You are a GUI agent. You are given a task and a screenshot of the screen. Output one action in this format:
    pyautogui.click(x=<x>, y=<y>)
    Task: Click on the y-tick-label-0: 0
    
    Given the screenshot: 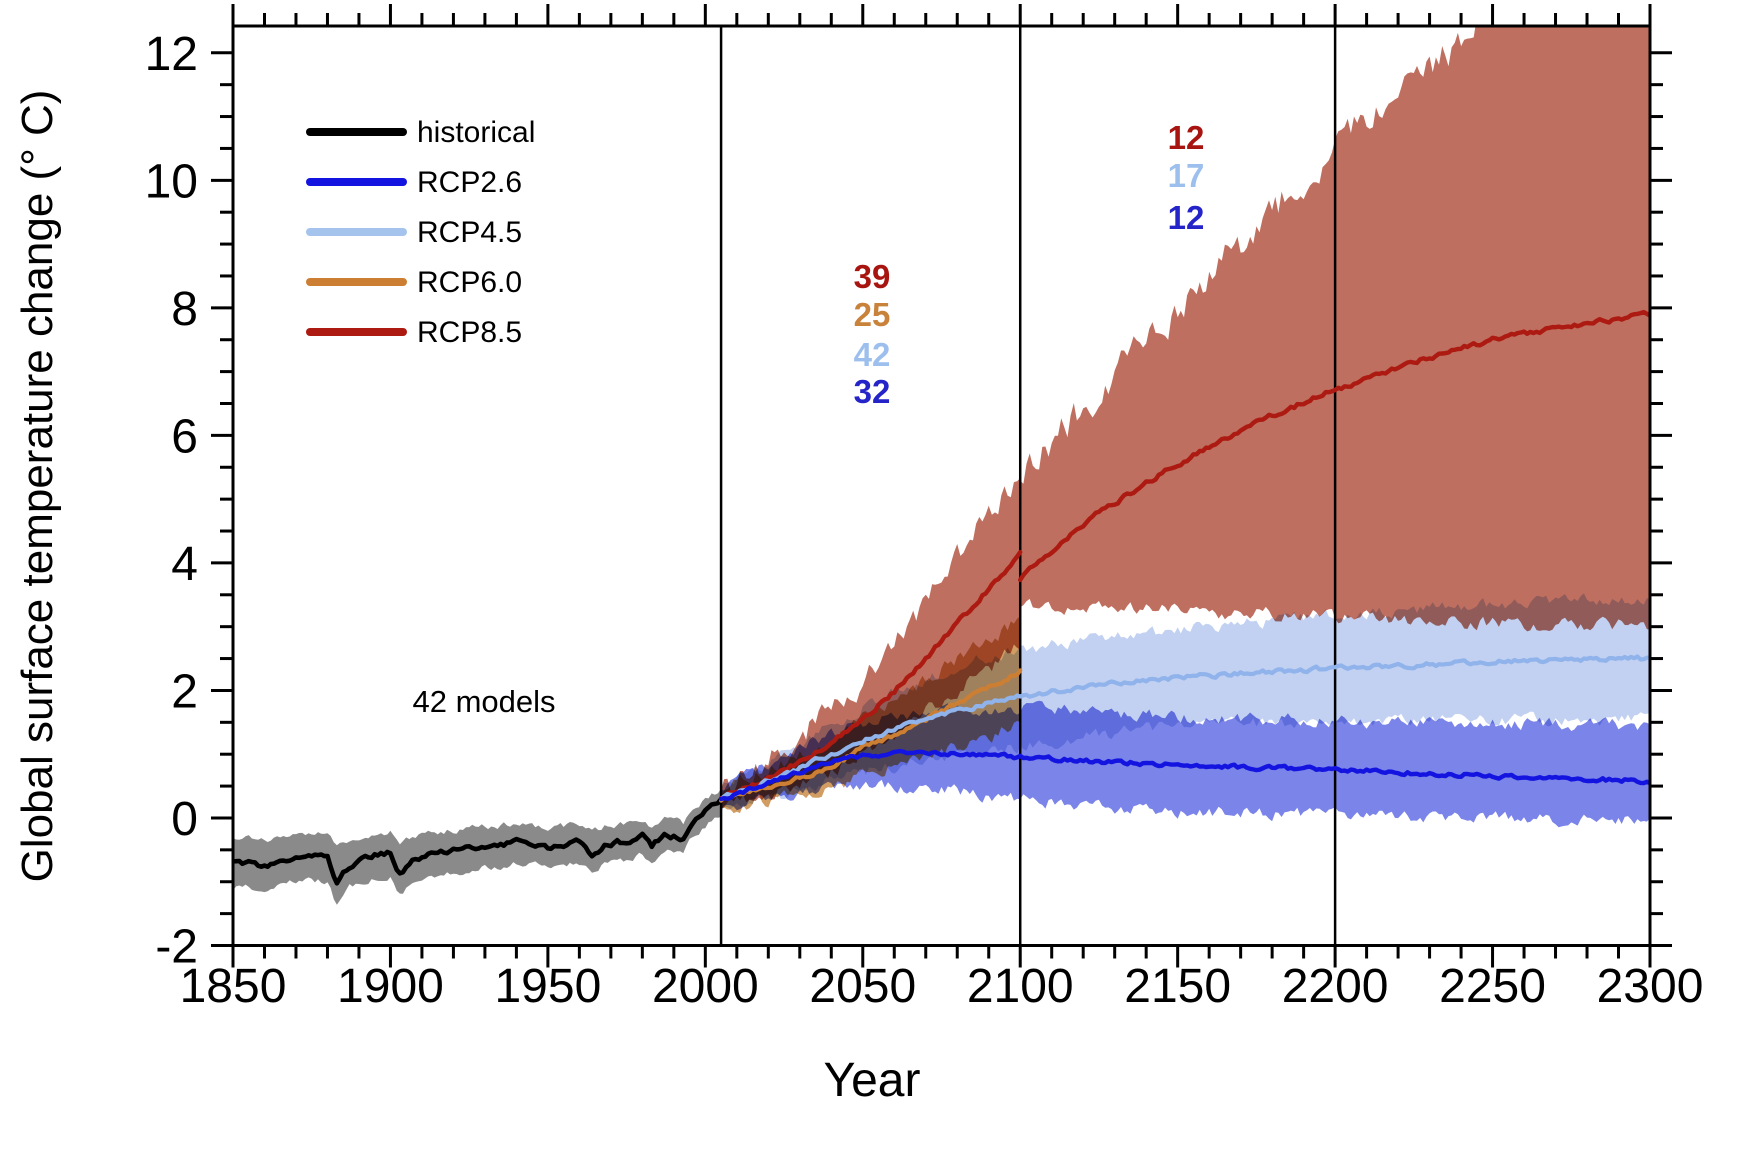 What is the action you would take?
    pyautogui.click(x=184, y=819)
    